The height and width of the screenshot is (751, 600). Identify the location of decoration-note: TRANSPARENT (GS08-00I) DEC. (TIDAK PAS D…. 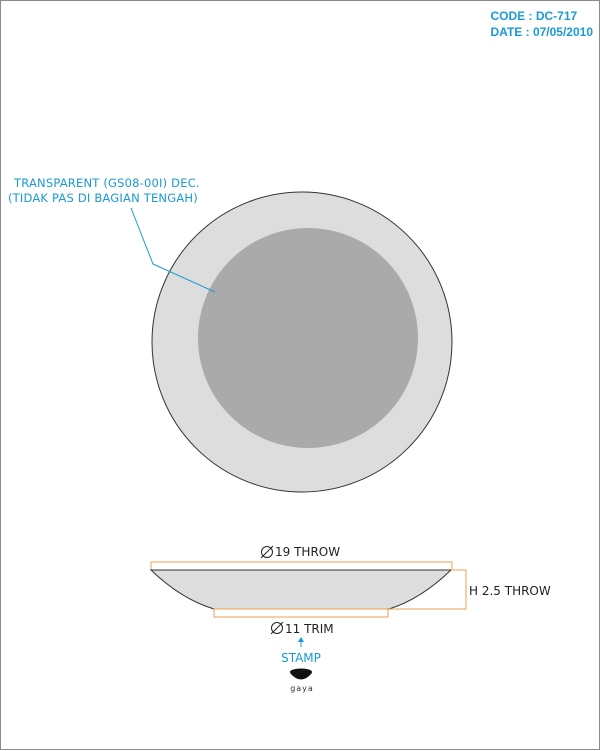
(104, 191).